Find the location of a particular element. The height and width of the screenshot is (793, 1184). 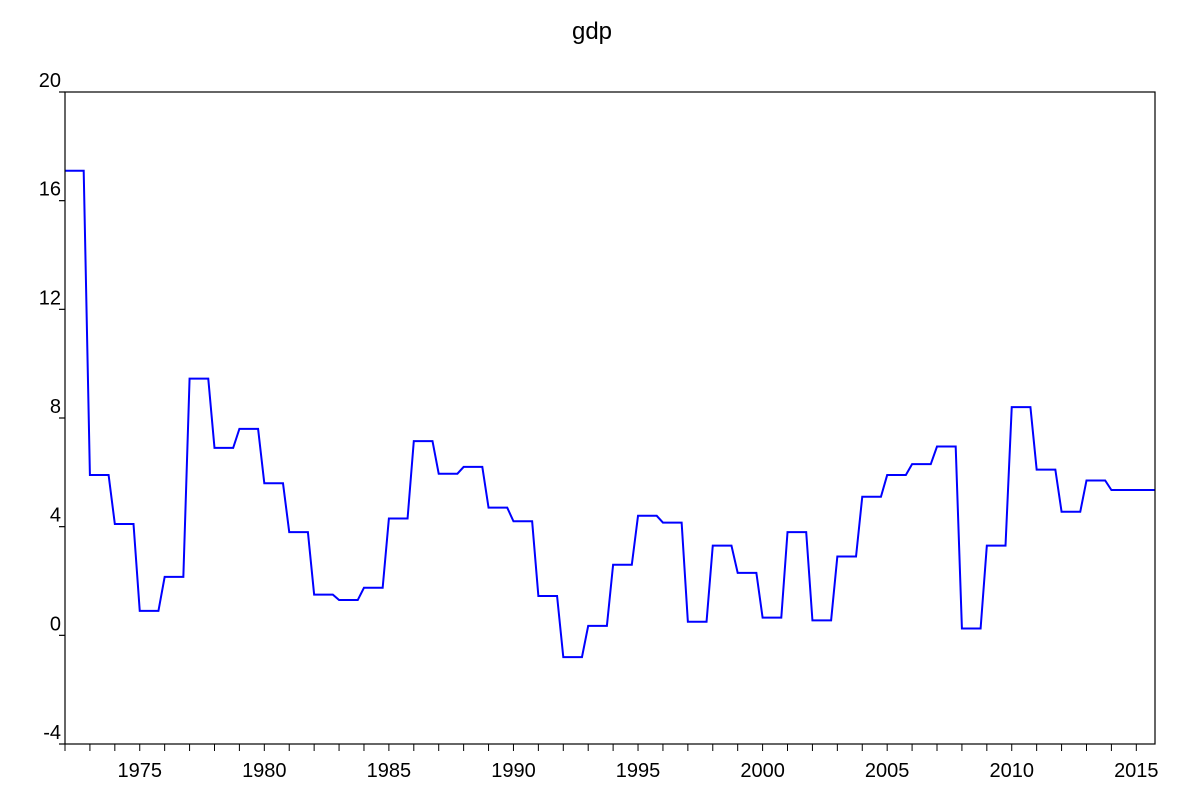

y-tick-label: -4 is located at coordinates (52, 733).